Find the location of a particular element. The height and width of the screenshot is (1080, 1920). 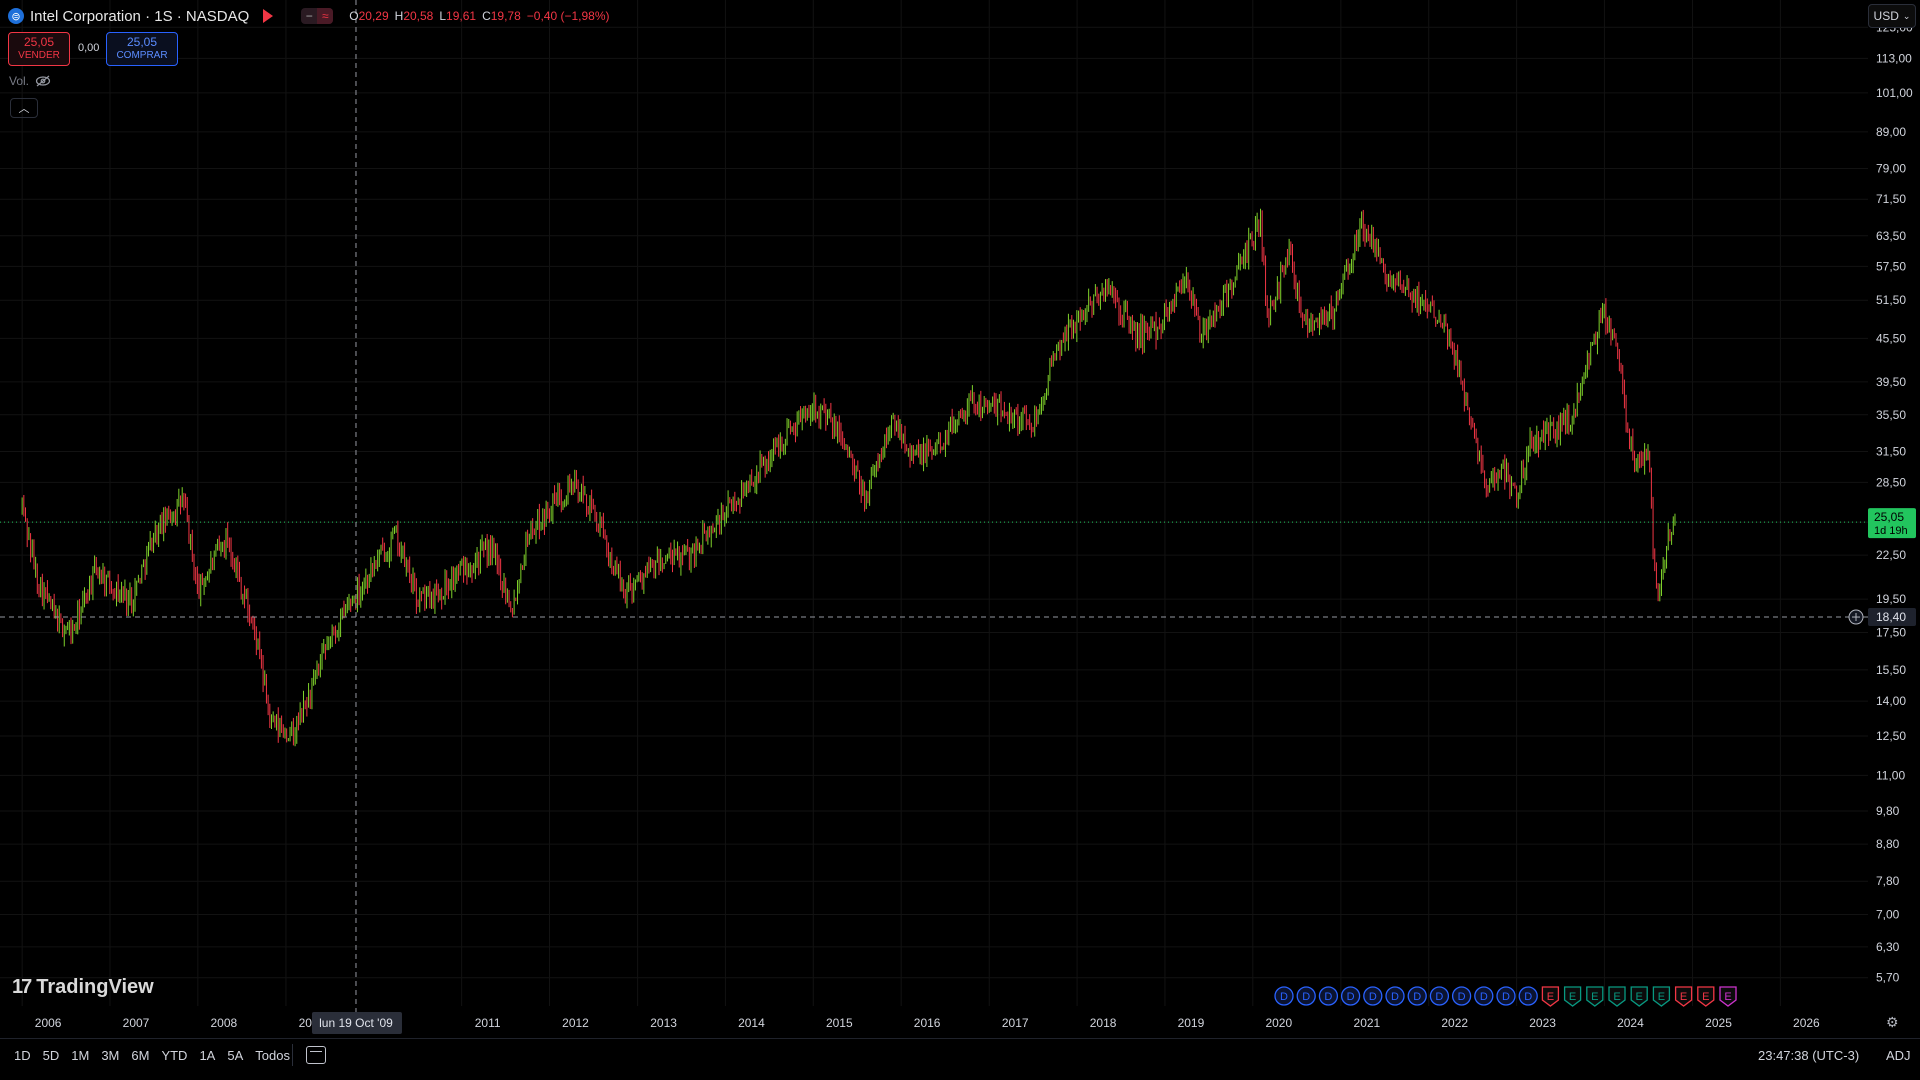

x-tick-label: 2022 is located at coordinates (1454, 1023).